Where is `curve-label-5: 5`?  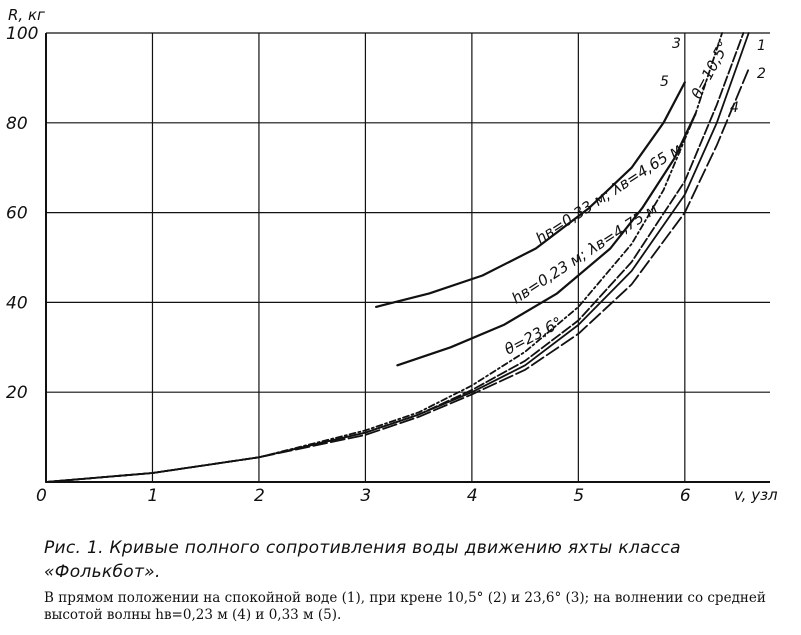 curve-label-5: 5 is located at coordinates (664, 82).